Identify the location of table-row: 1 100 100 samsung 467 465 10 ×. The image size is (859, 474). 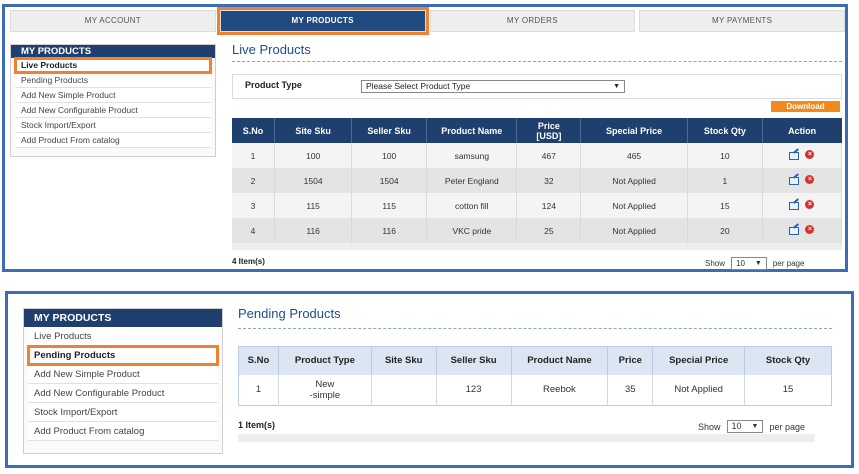
(537, 155).